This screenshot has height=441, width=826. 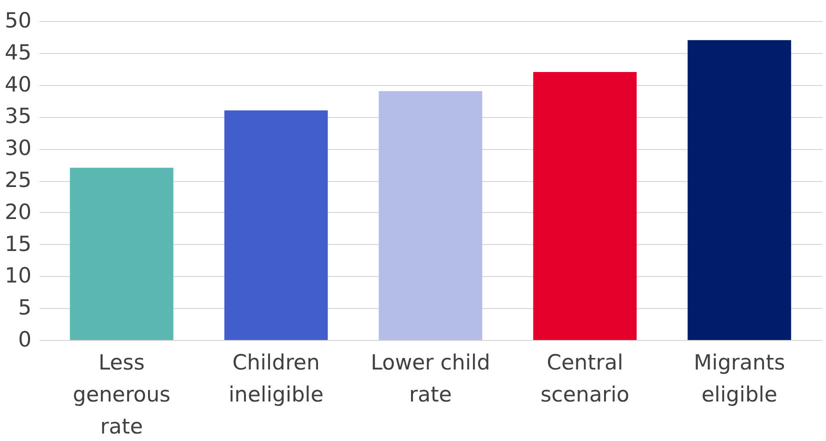 What do you see at coordinates (740, 378) in the screenshot?
I see `x-tick-label: Migrants eligible` at bounding box center [740, 378].